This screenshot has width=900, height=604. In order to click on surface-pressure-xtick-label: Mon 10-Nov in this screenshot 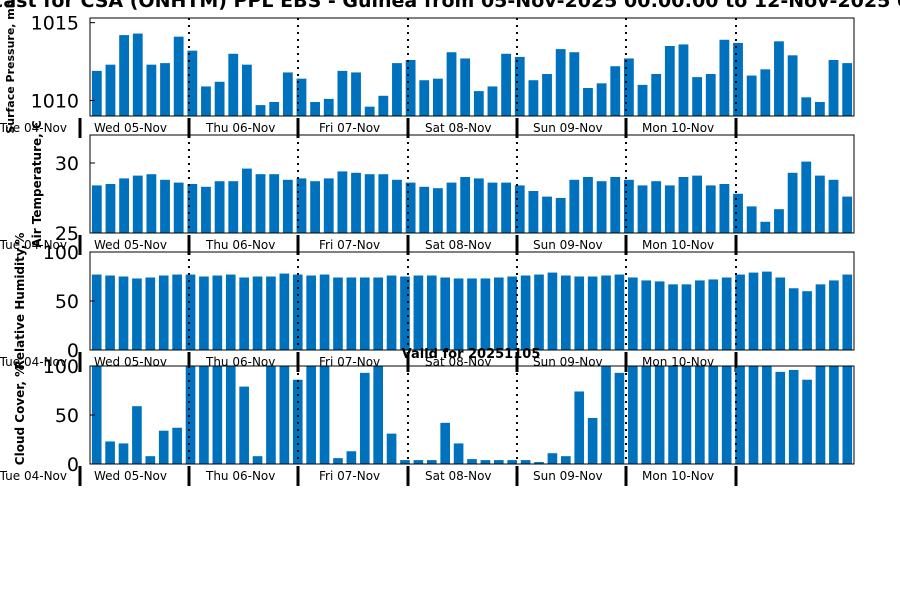, I will do `click(678, 128)`.